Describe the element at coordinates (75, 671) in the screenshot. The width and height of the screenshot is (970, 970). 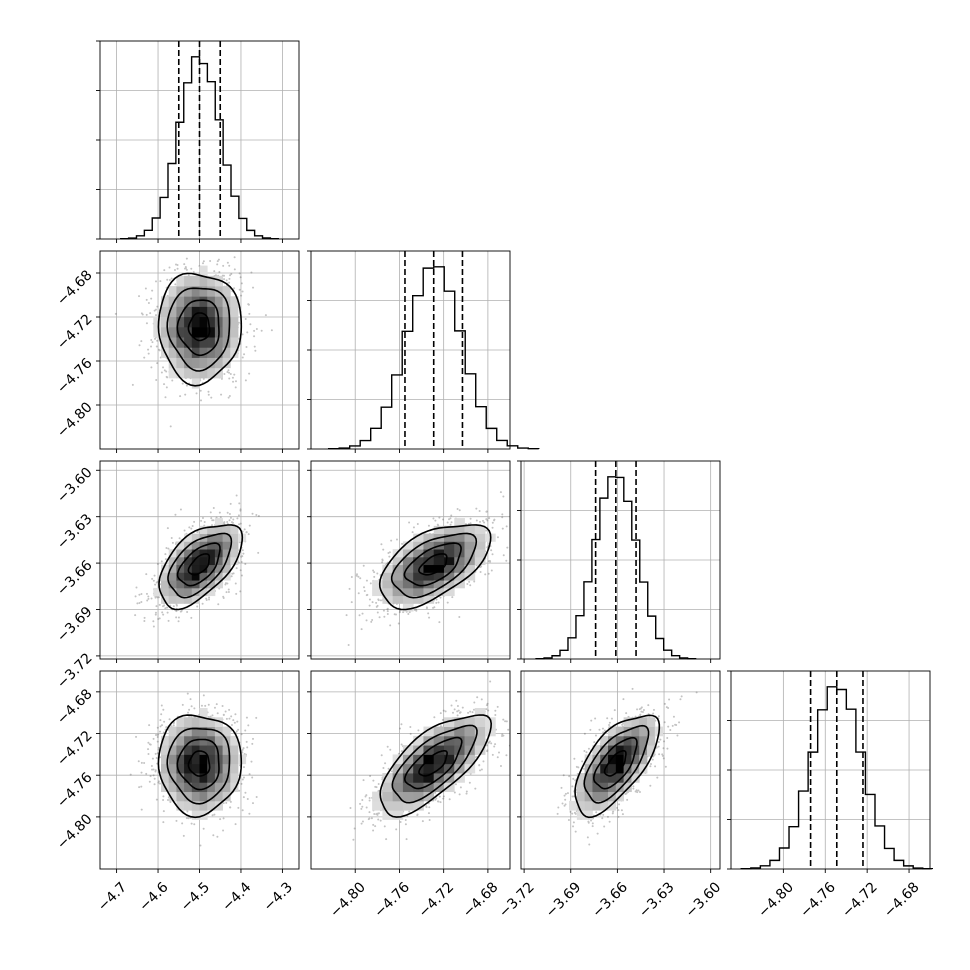
I see `y-tick-label: −3.72` at that location.